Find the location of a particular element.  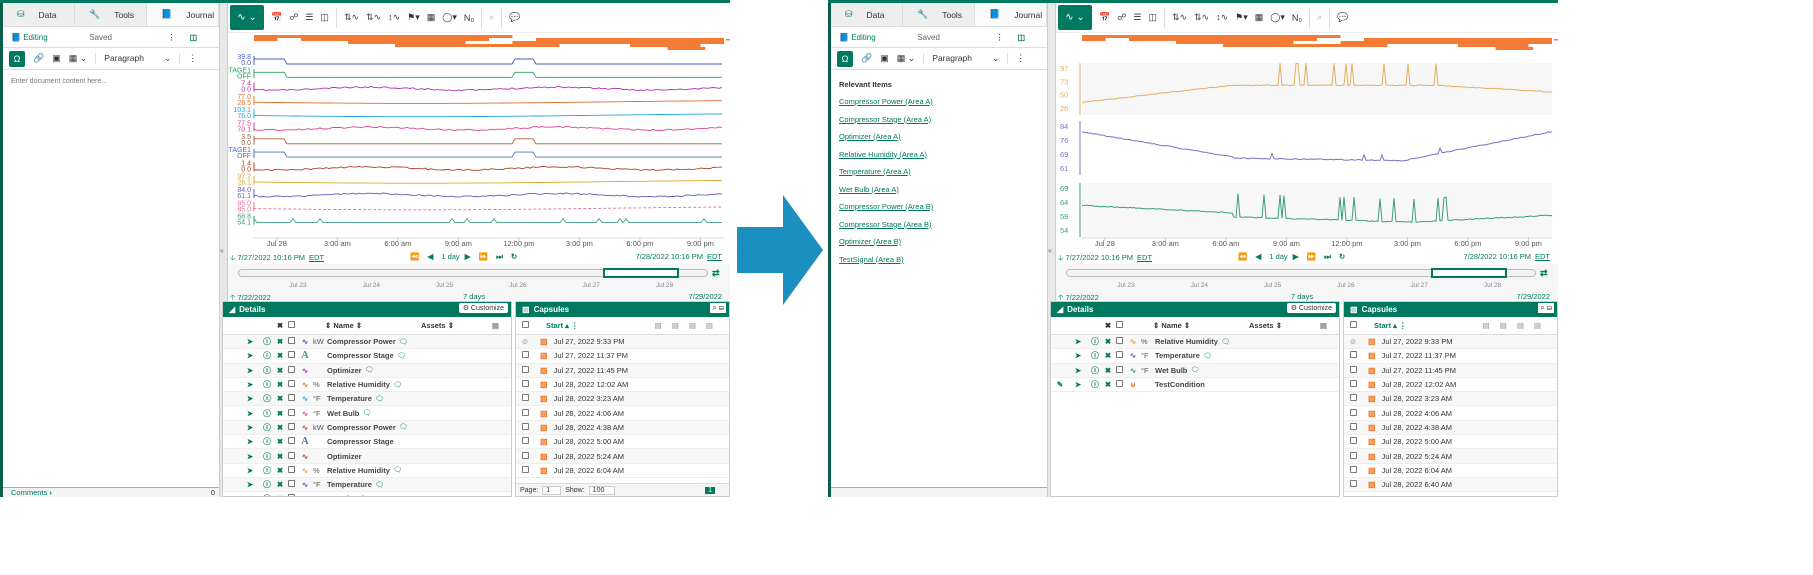

signal-style-icon: N₀ is located at coordinates (469, 17).